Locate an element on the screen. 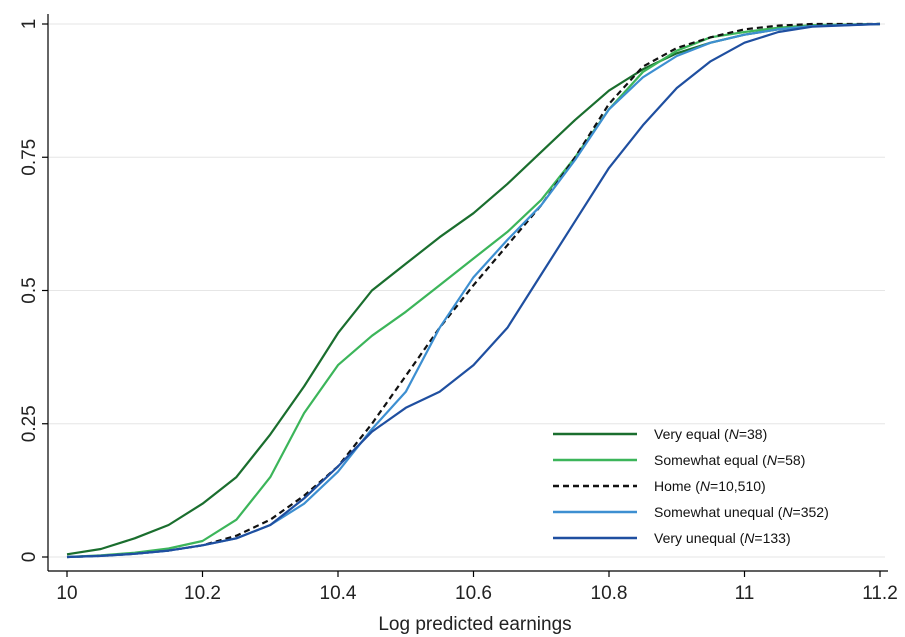 The width and height of the screenshot is (905, 637). y-tick-label-0: 0 is located at coordinates (29, 557).